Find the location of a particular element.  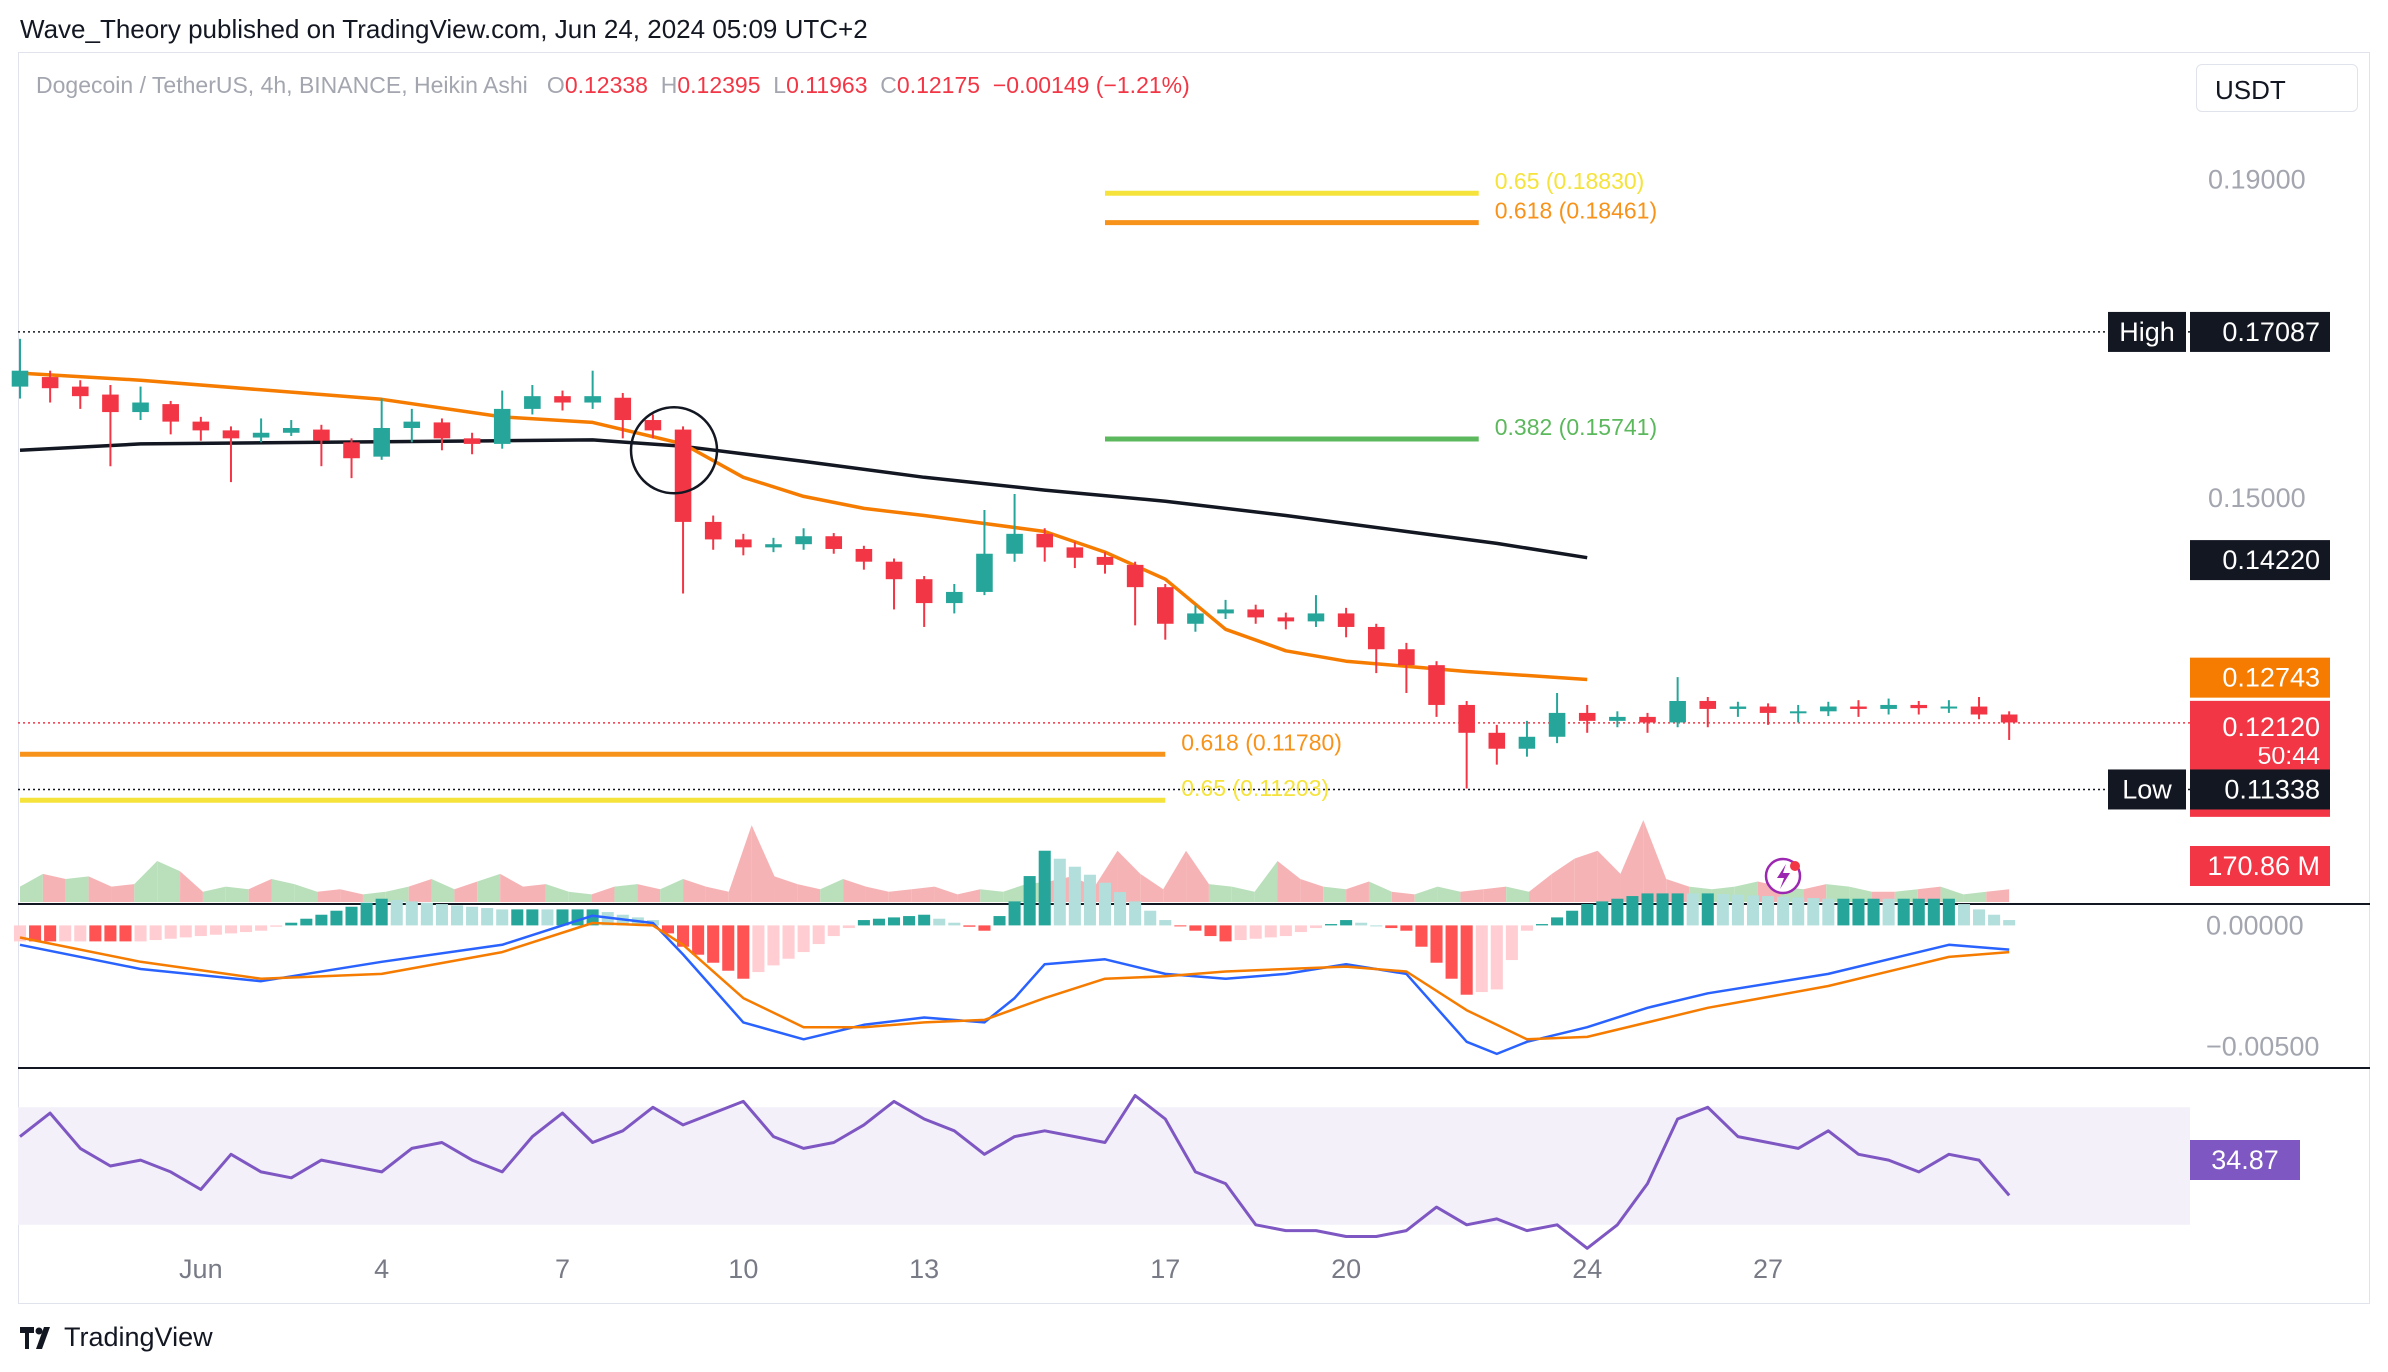

high-label: H is located at coordinates (669, 85).